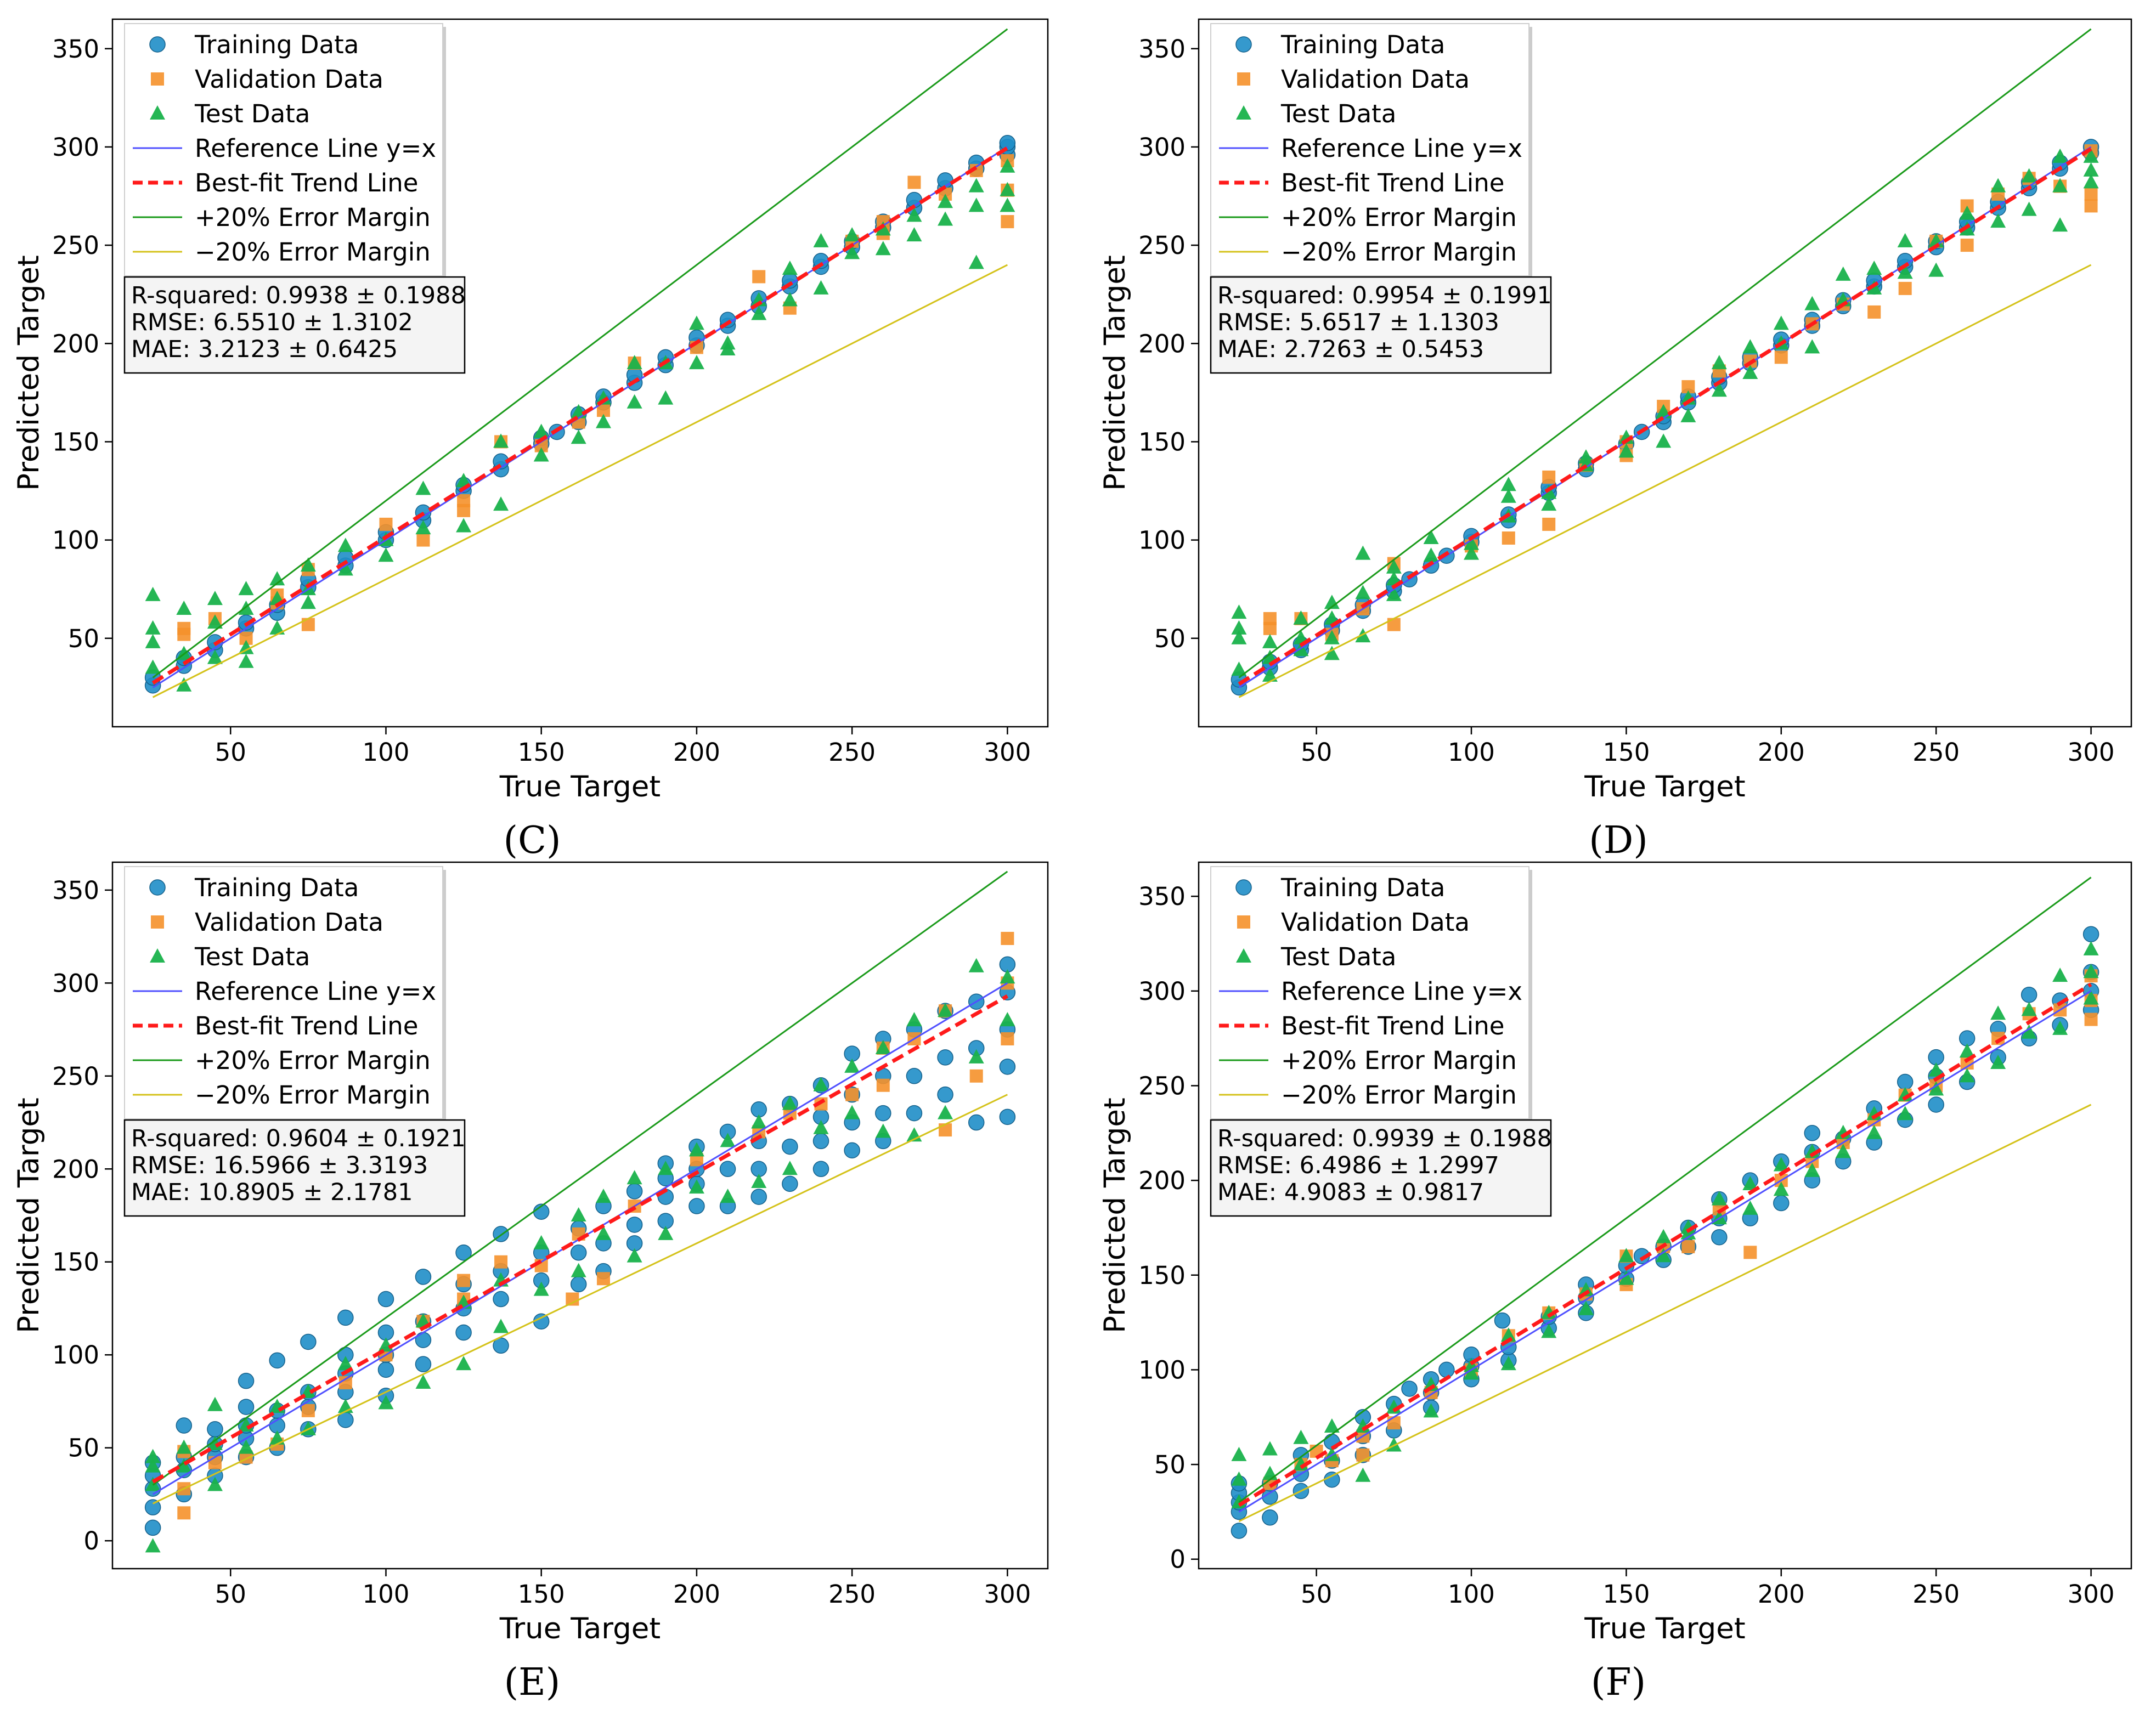 The image size is (2156, 1714). Describe the element at coordinates (75, 441) in the screenshot. I see `y-tick-label: 150` at that location.